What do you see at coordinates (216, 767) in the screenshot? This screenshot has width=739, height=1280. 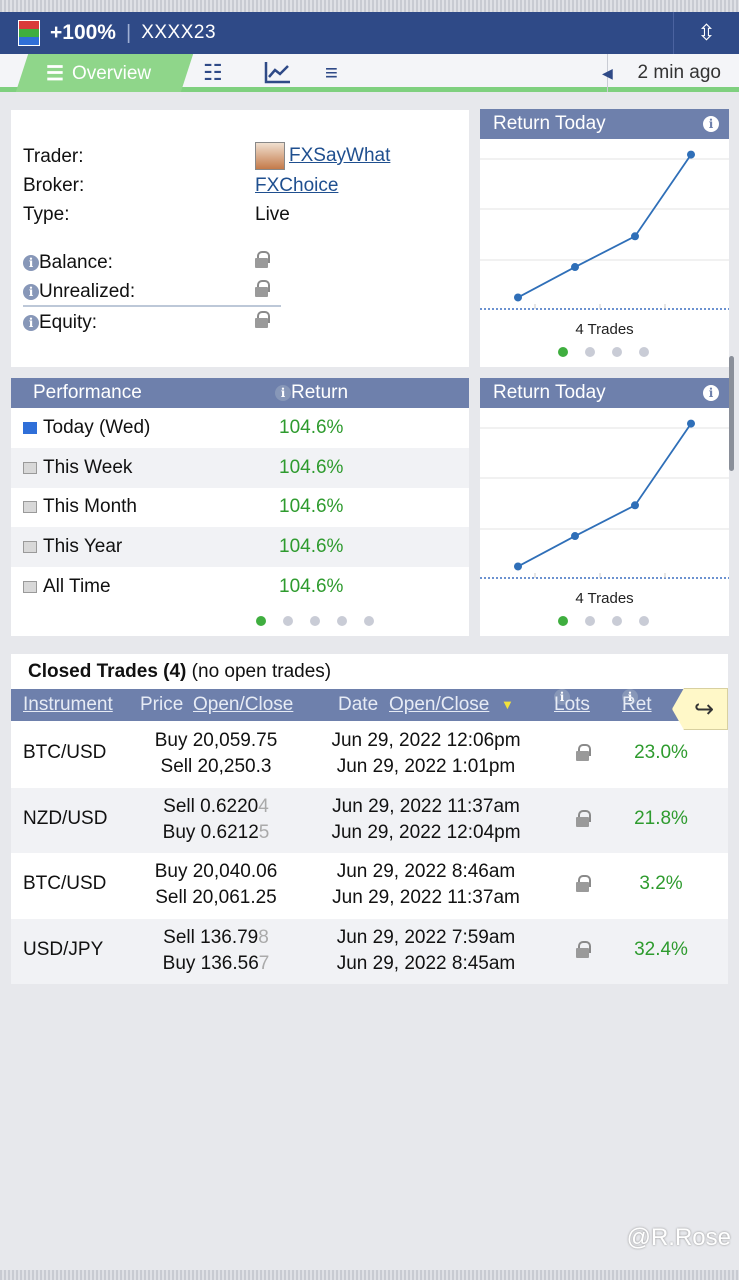 I see `price-close-line: Sell 20,250.3` at bounding box center [216, 767].